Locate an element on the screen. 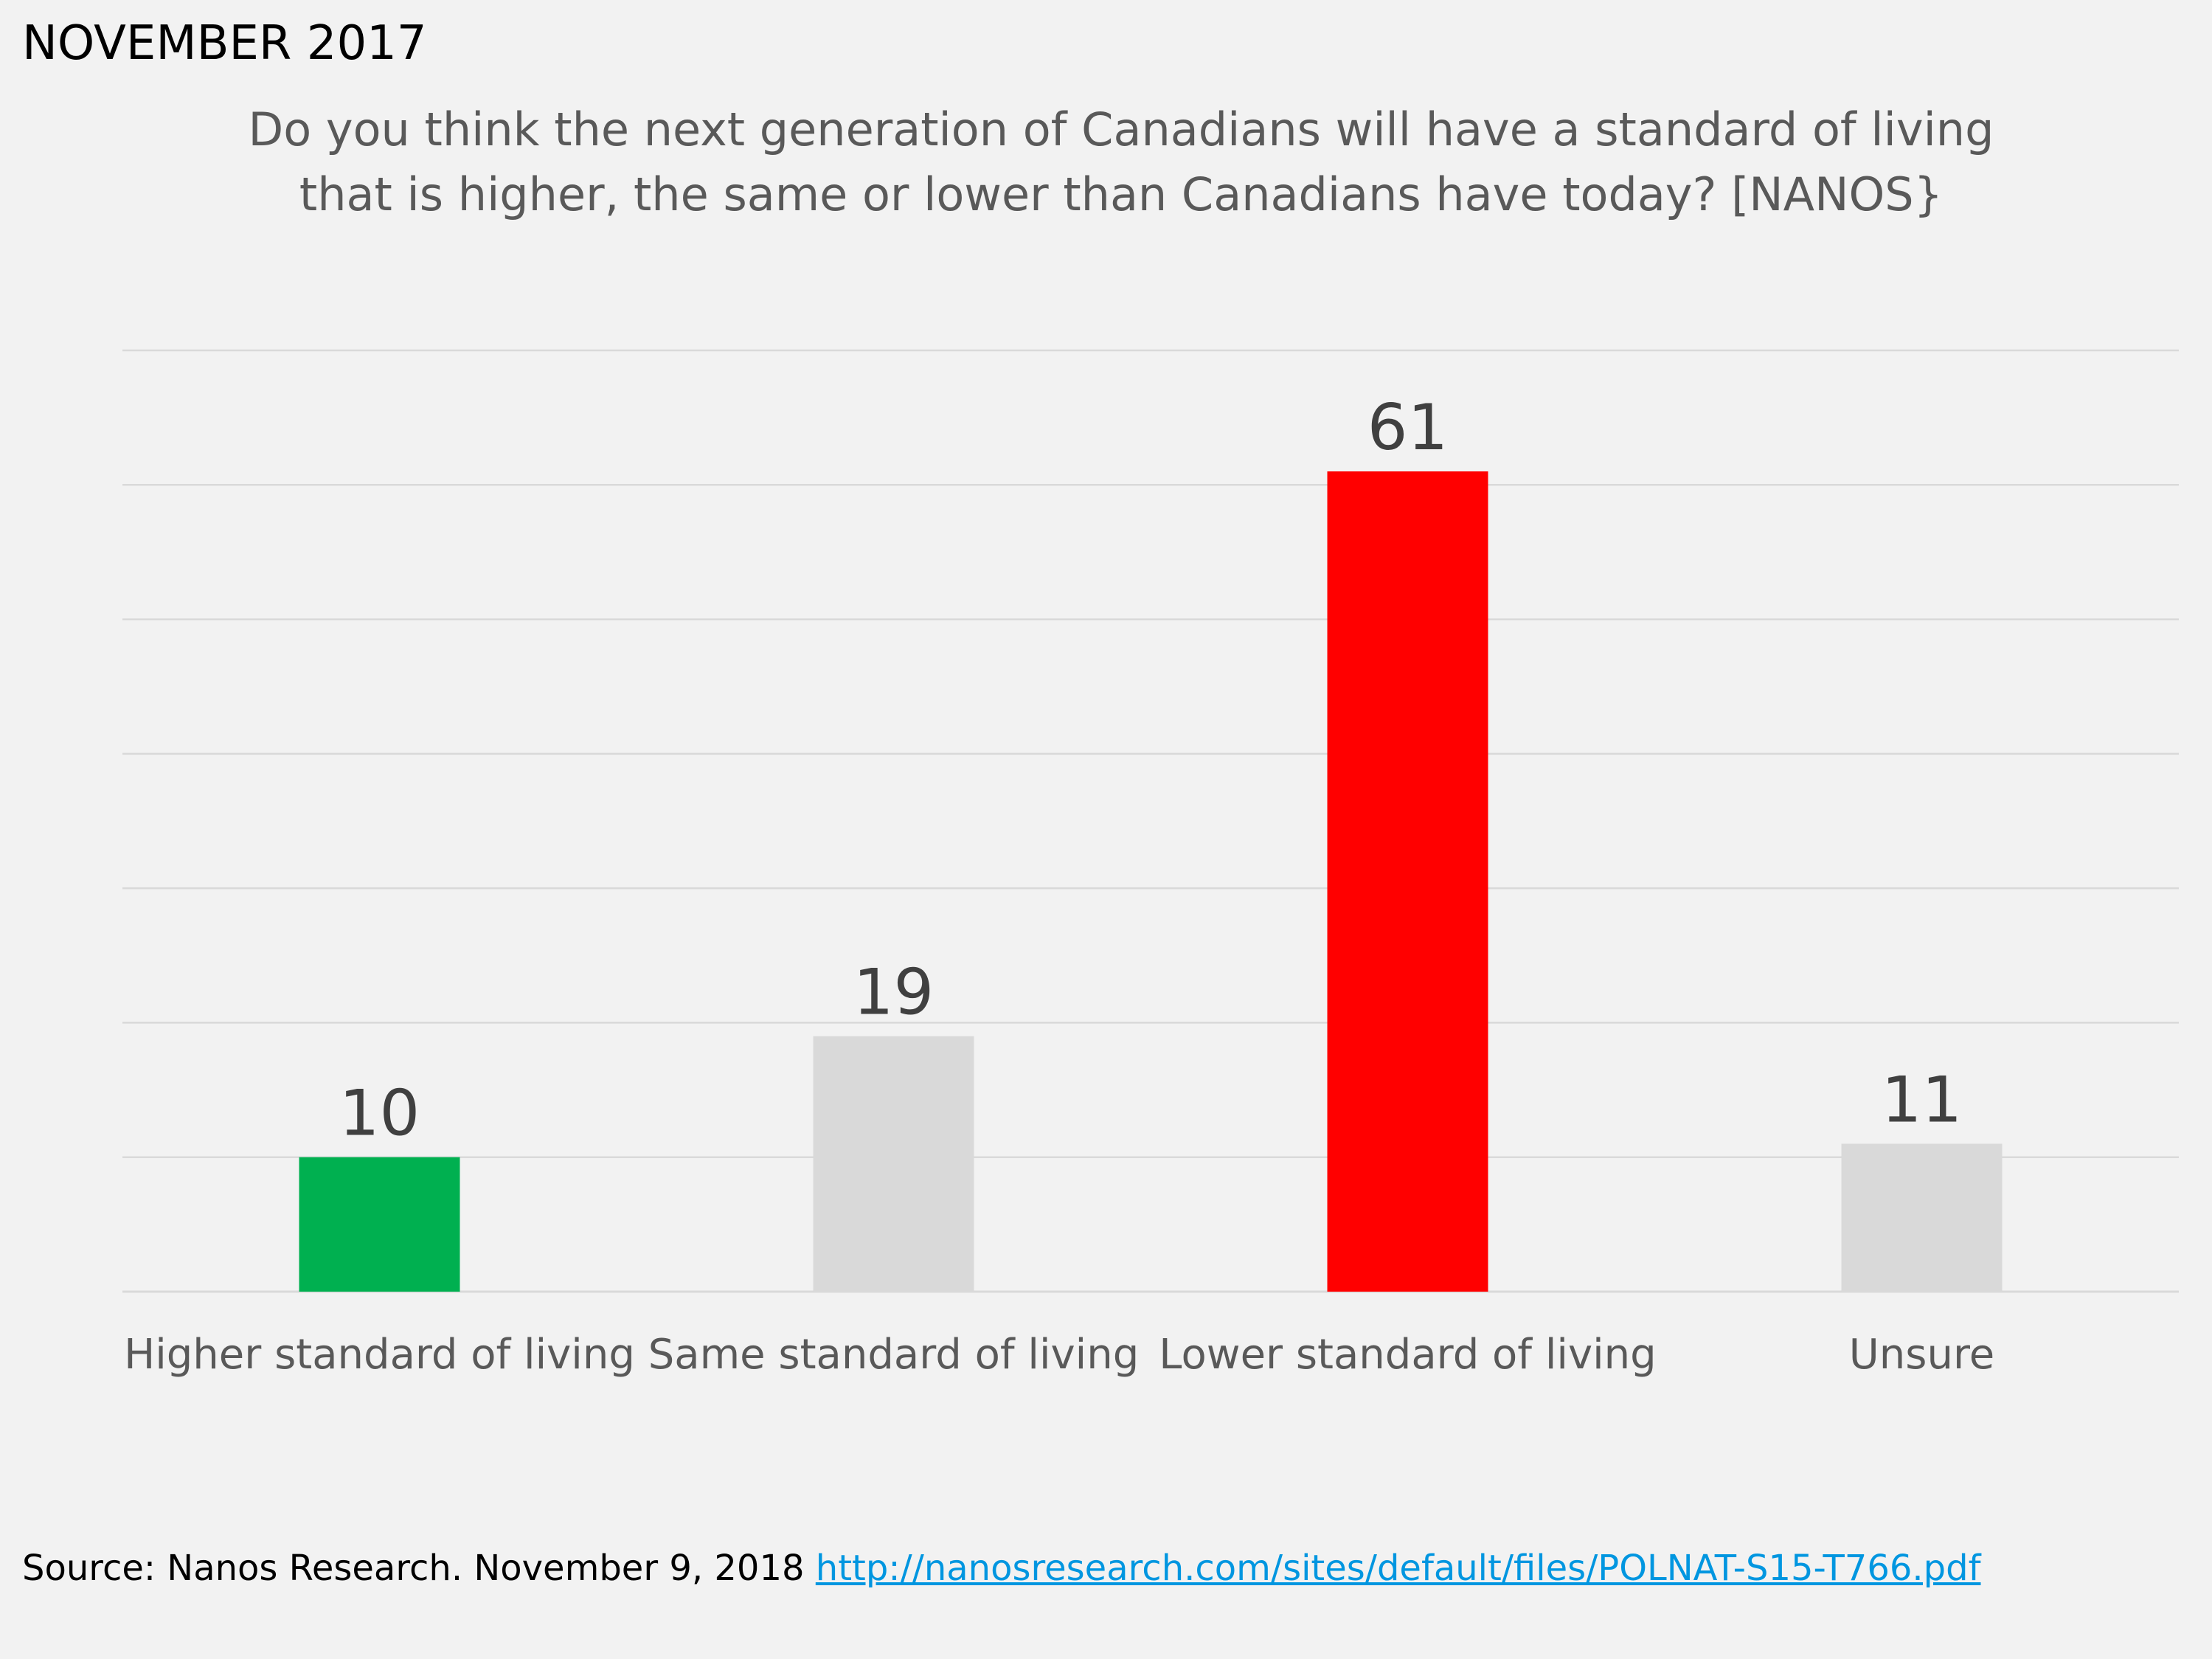 Image resolution: width=2212 pixels, height=1659 pixels. category-label: Same standard of living is located at coordinates (894, 1355).